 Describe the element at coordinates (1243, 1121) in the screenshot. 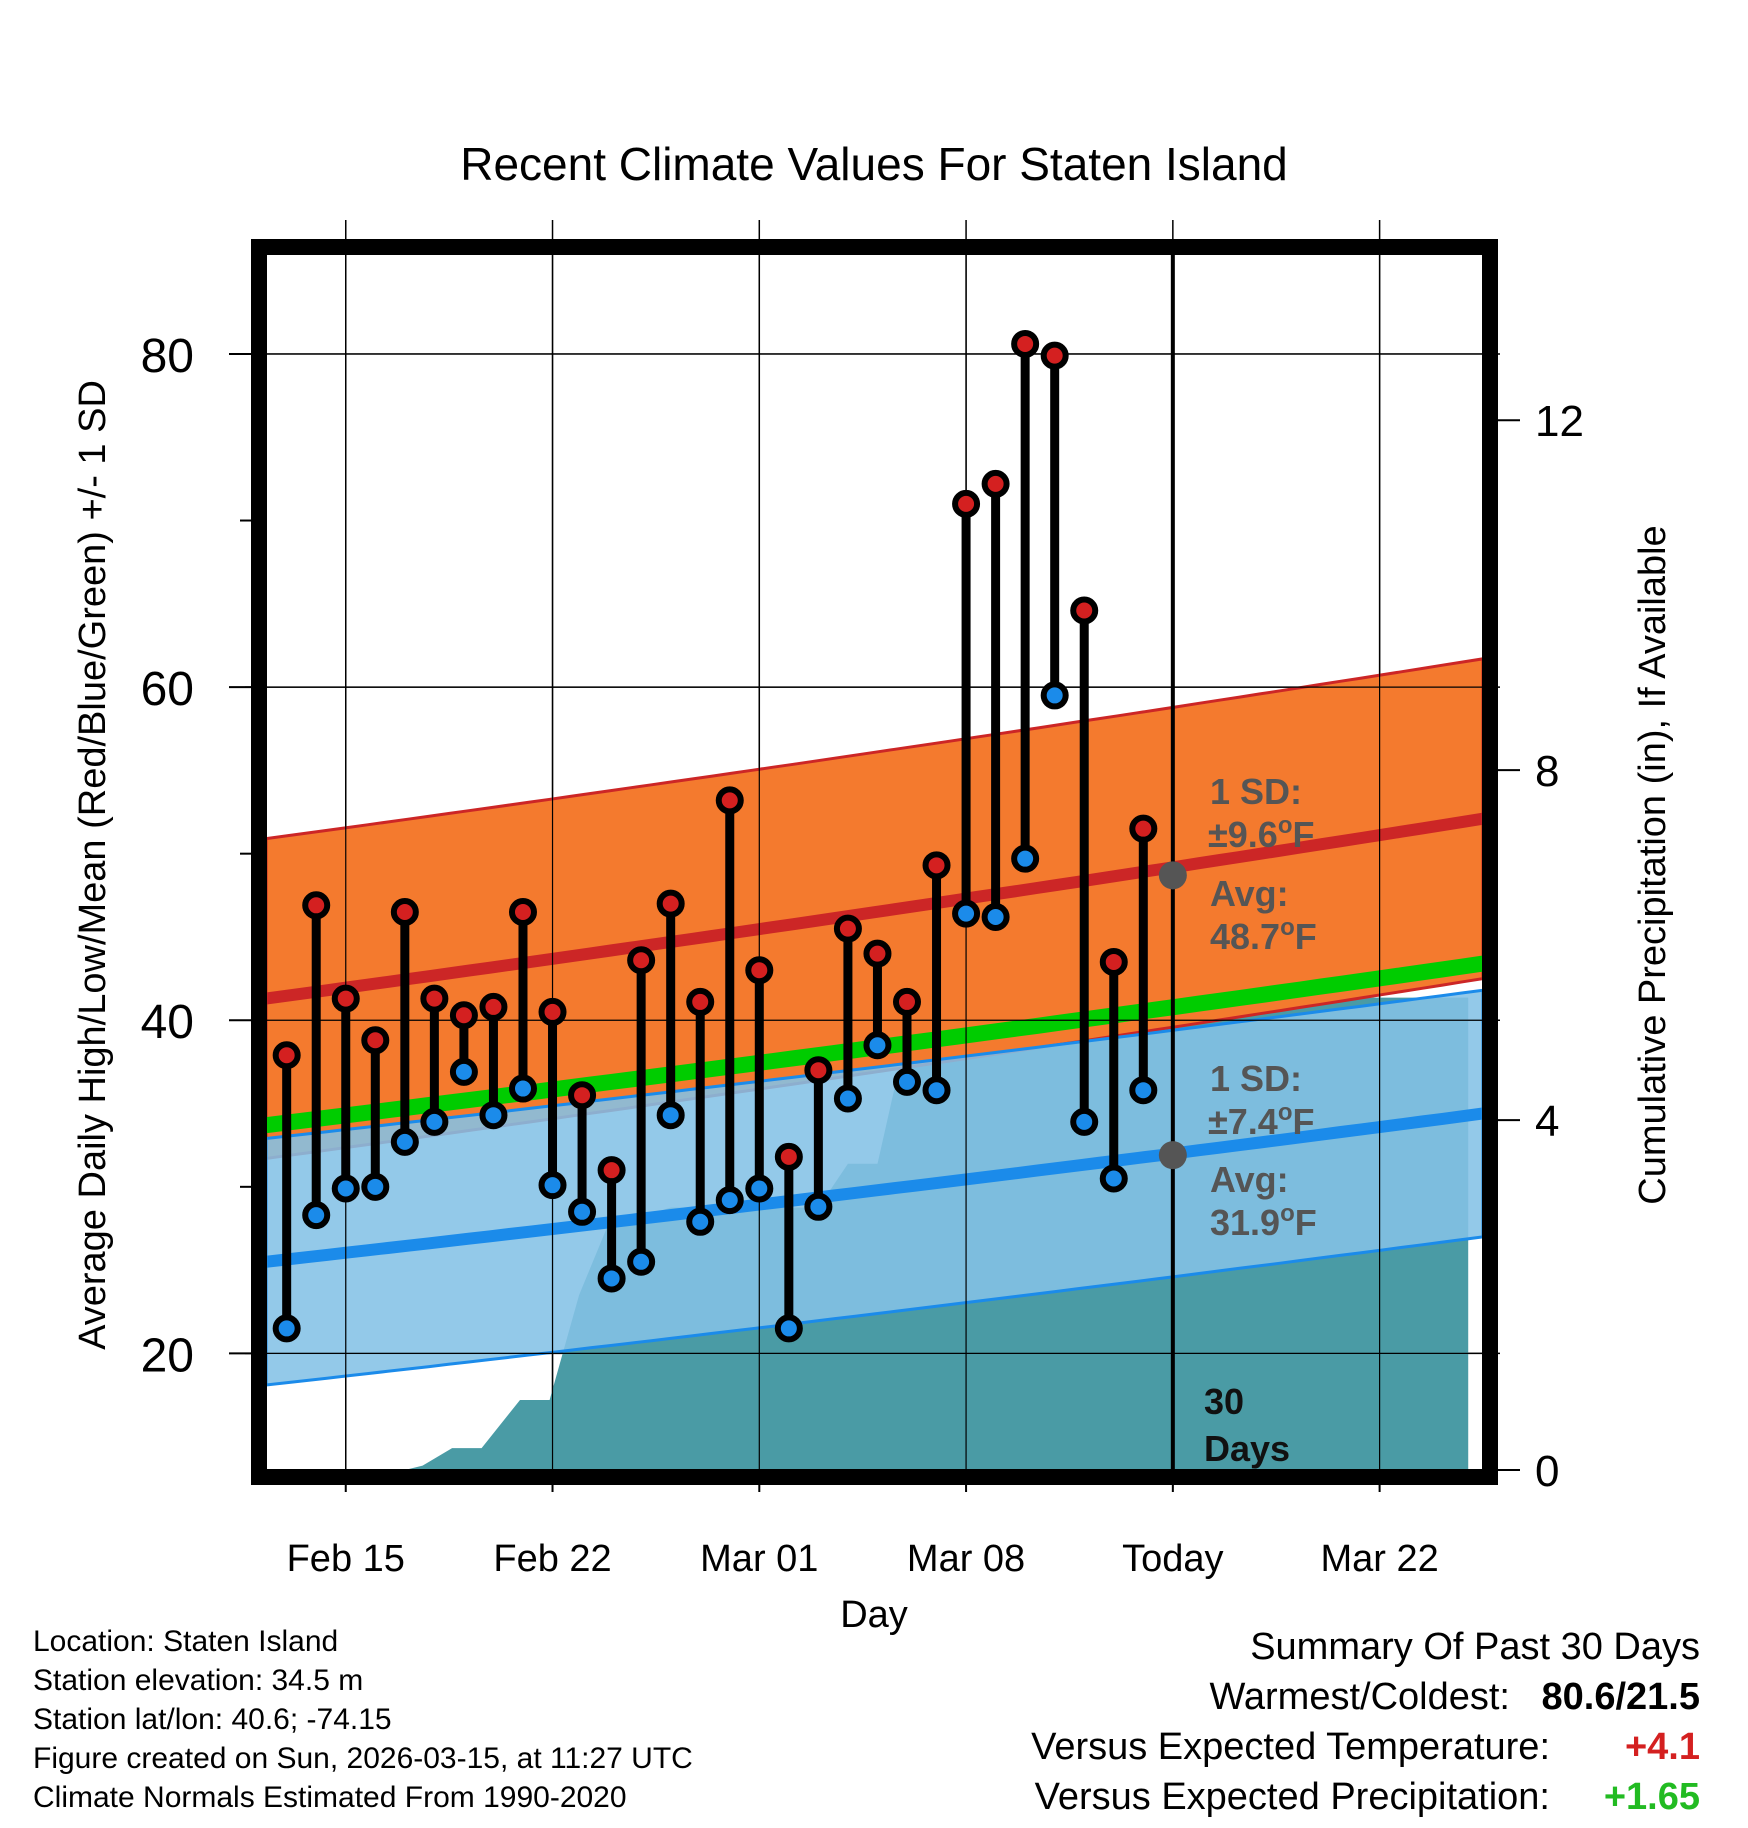

I see `low-sd-number: ±7.4` at that location.